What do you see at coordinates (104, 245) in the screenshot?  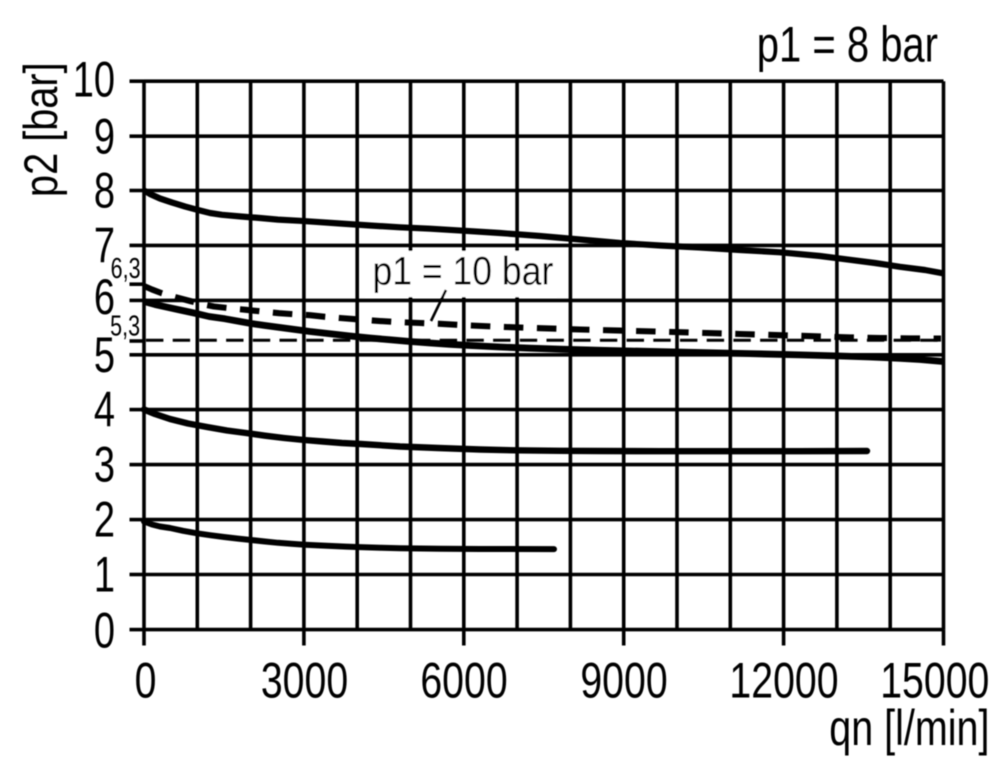 I see `svg-text: 7` at bounding box center [104, 245].